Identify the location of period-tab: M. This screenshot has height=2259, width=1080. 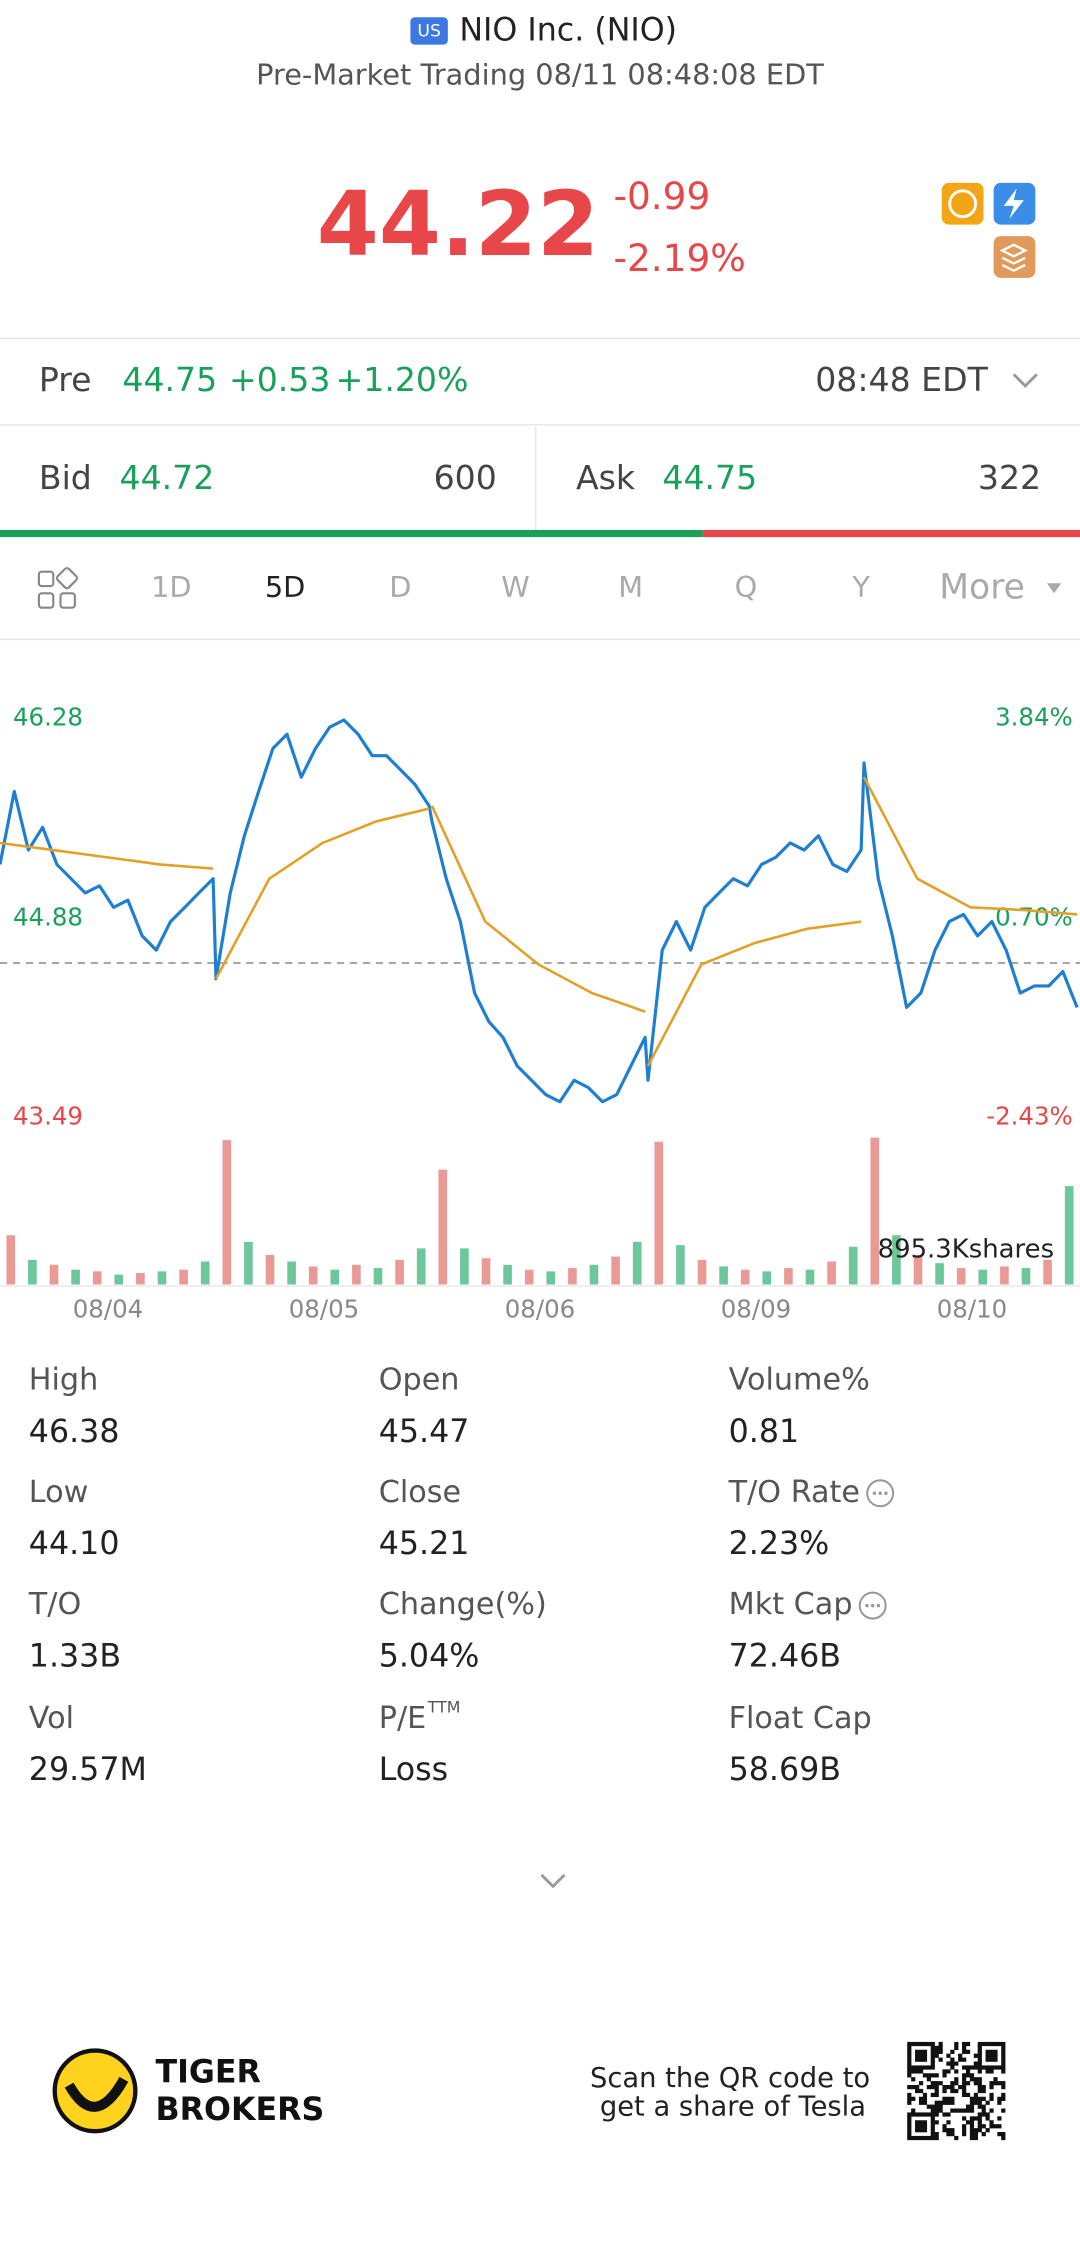
(630, 587).